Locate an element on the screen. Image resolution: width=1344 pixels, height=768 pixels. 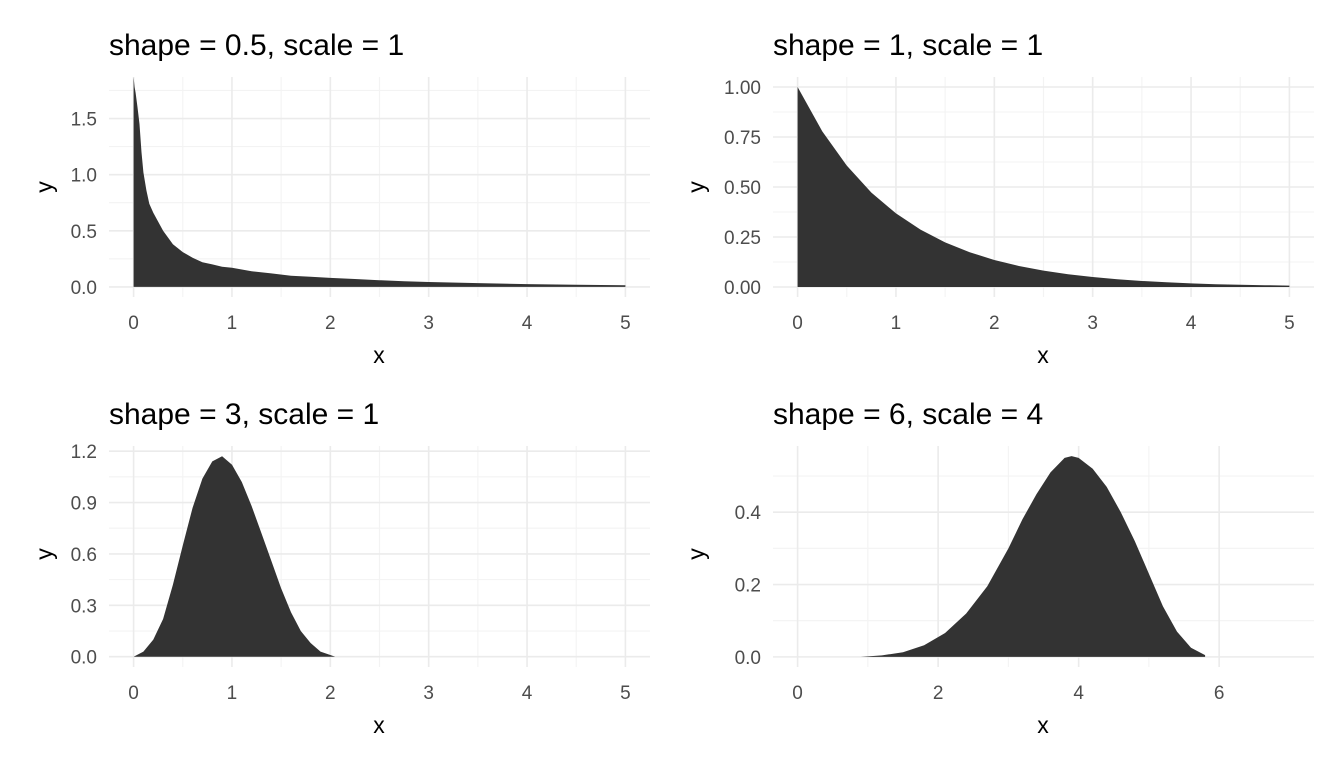
y-tick-label: 0.4 is located at coordinates (748, 513).